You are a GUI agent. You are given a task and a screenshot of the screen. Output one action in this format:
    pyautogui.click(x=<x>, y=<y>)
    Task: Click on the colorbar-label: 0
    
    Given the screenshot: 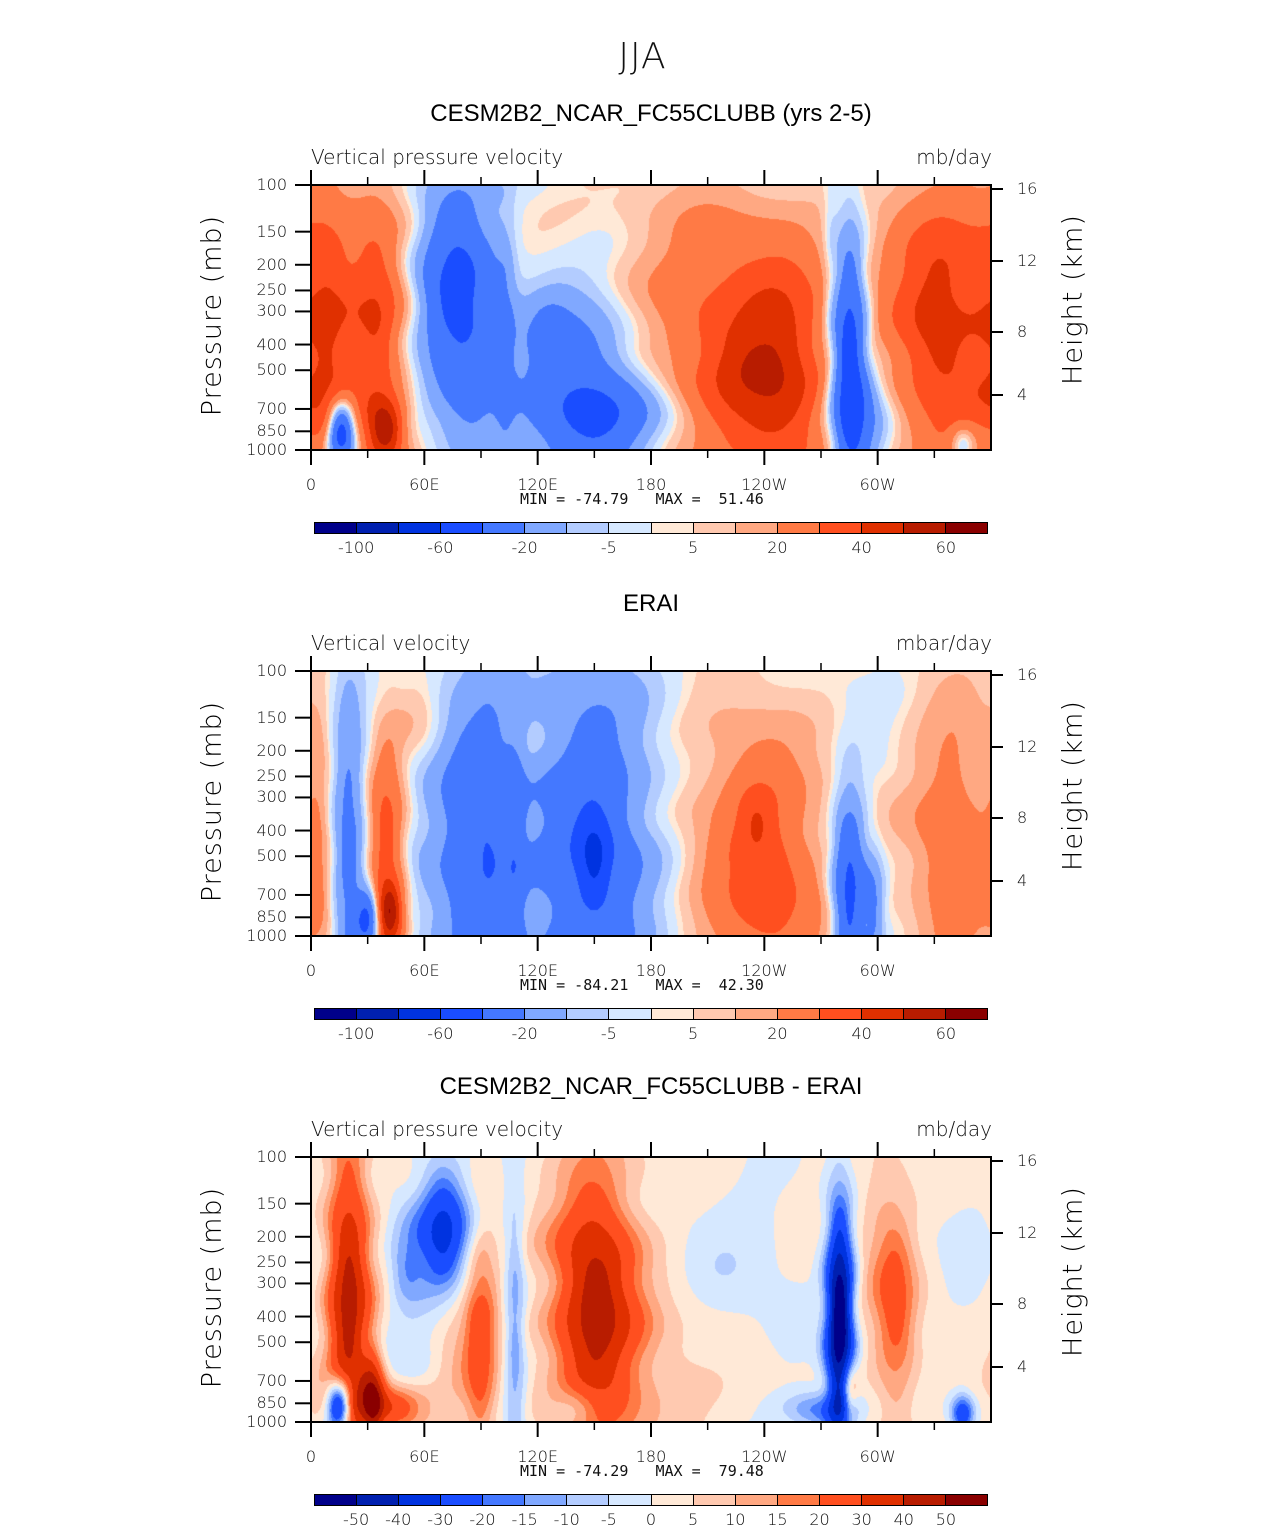 What is the action you would take?
    pyautogui.click(x=651, y=1519)
    